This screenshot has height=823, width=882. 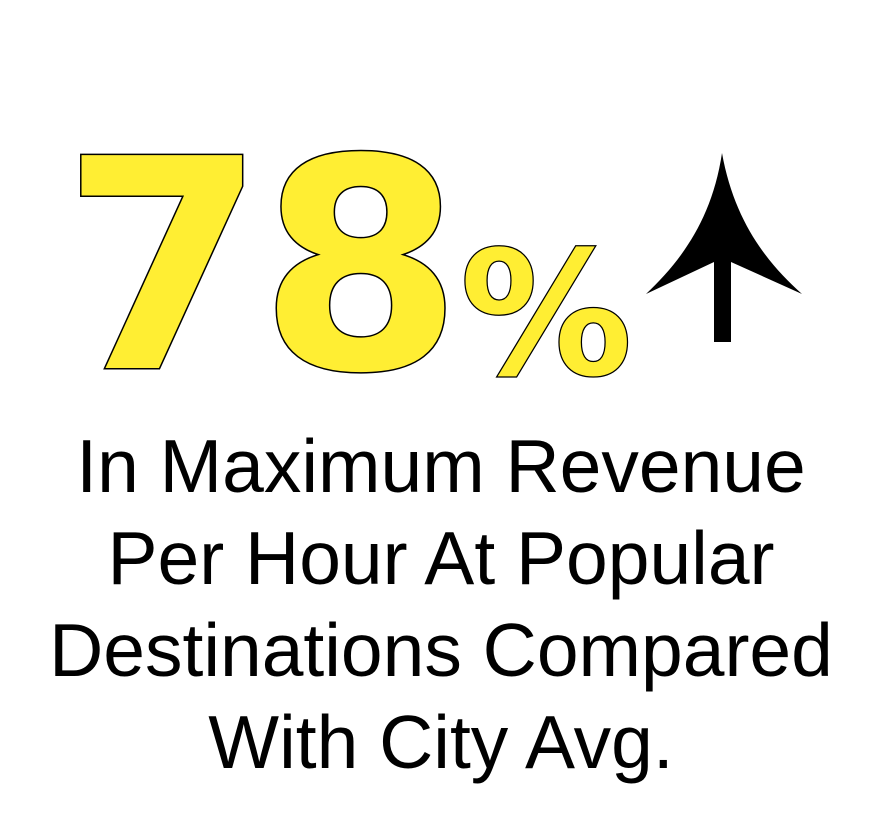 What do you see at coordinates (441, 650) in the screenshot?
I see `caption-line: Destinations Compared` at bounding box center [441, 650].